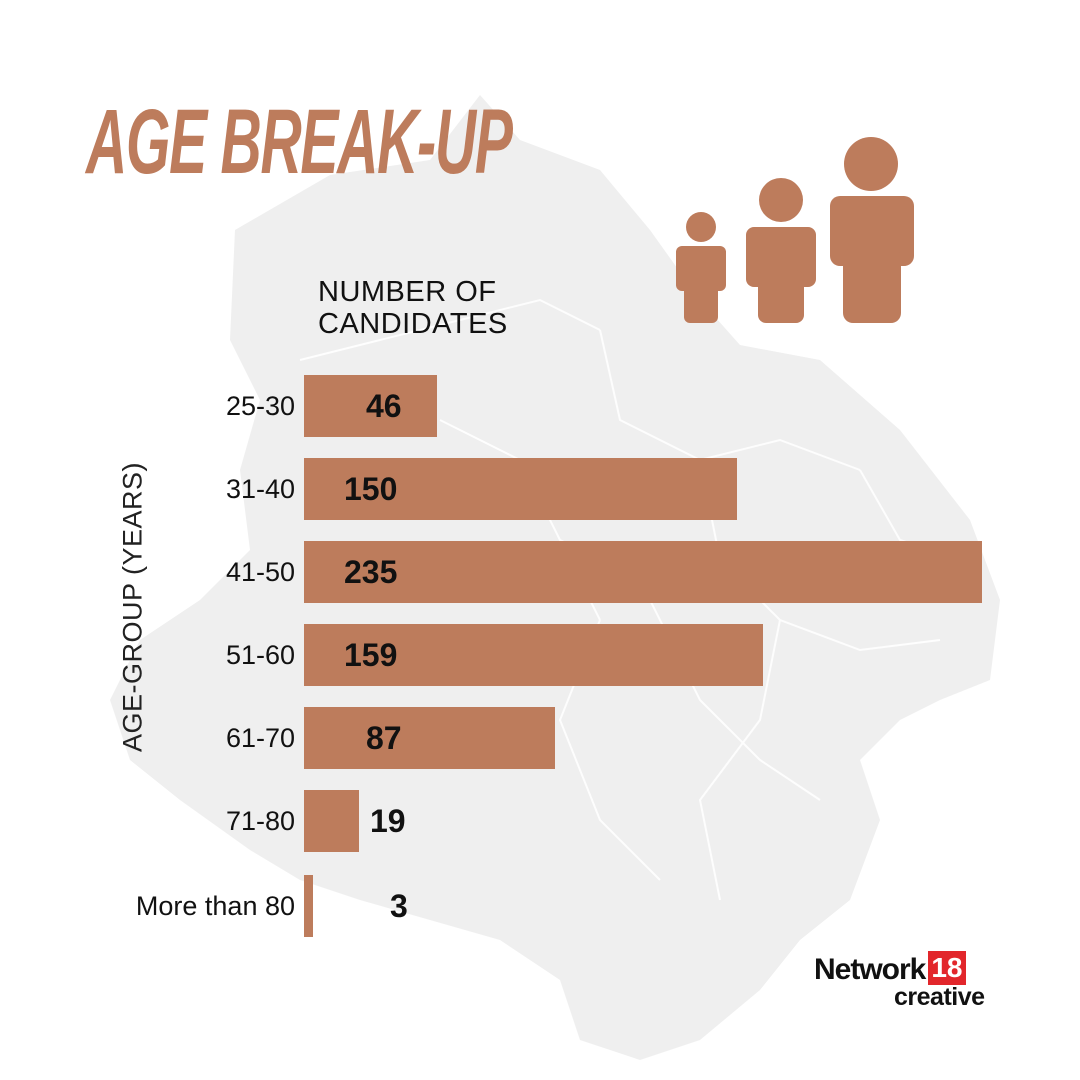 This screenshot has width=1080, height=1080. I want to click on person-large-icon, so click(872, 230).